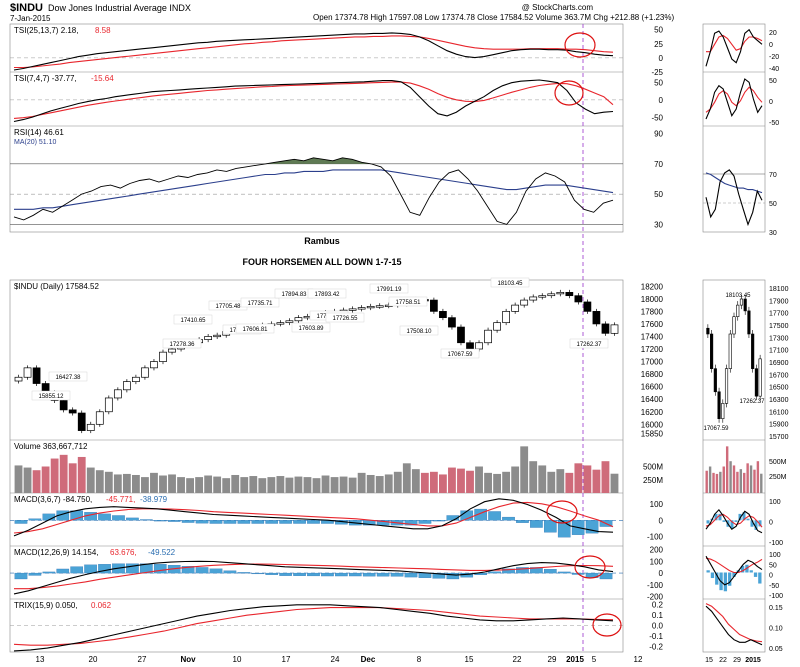  I want to click on tsi2-signal-line, so click(313, 100).